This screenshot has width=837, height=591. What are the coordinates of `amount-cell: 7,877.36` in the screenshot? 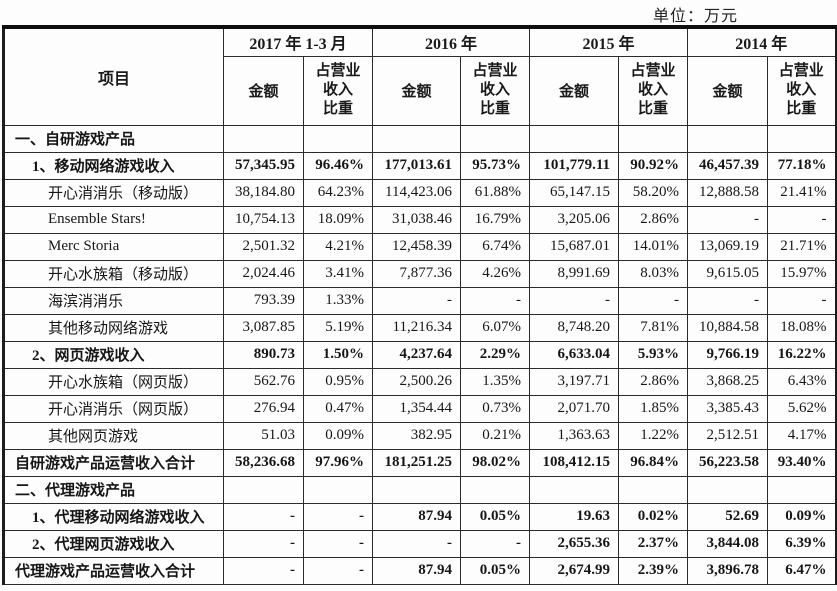 It's located at (416, 273).